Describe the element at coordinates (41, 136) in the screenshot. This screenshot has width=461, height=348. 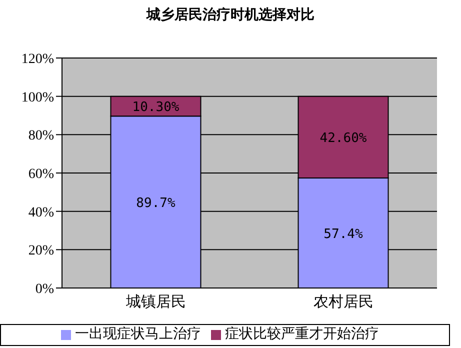
I see `y-tick-label: 80%` at that location.